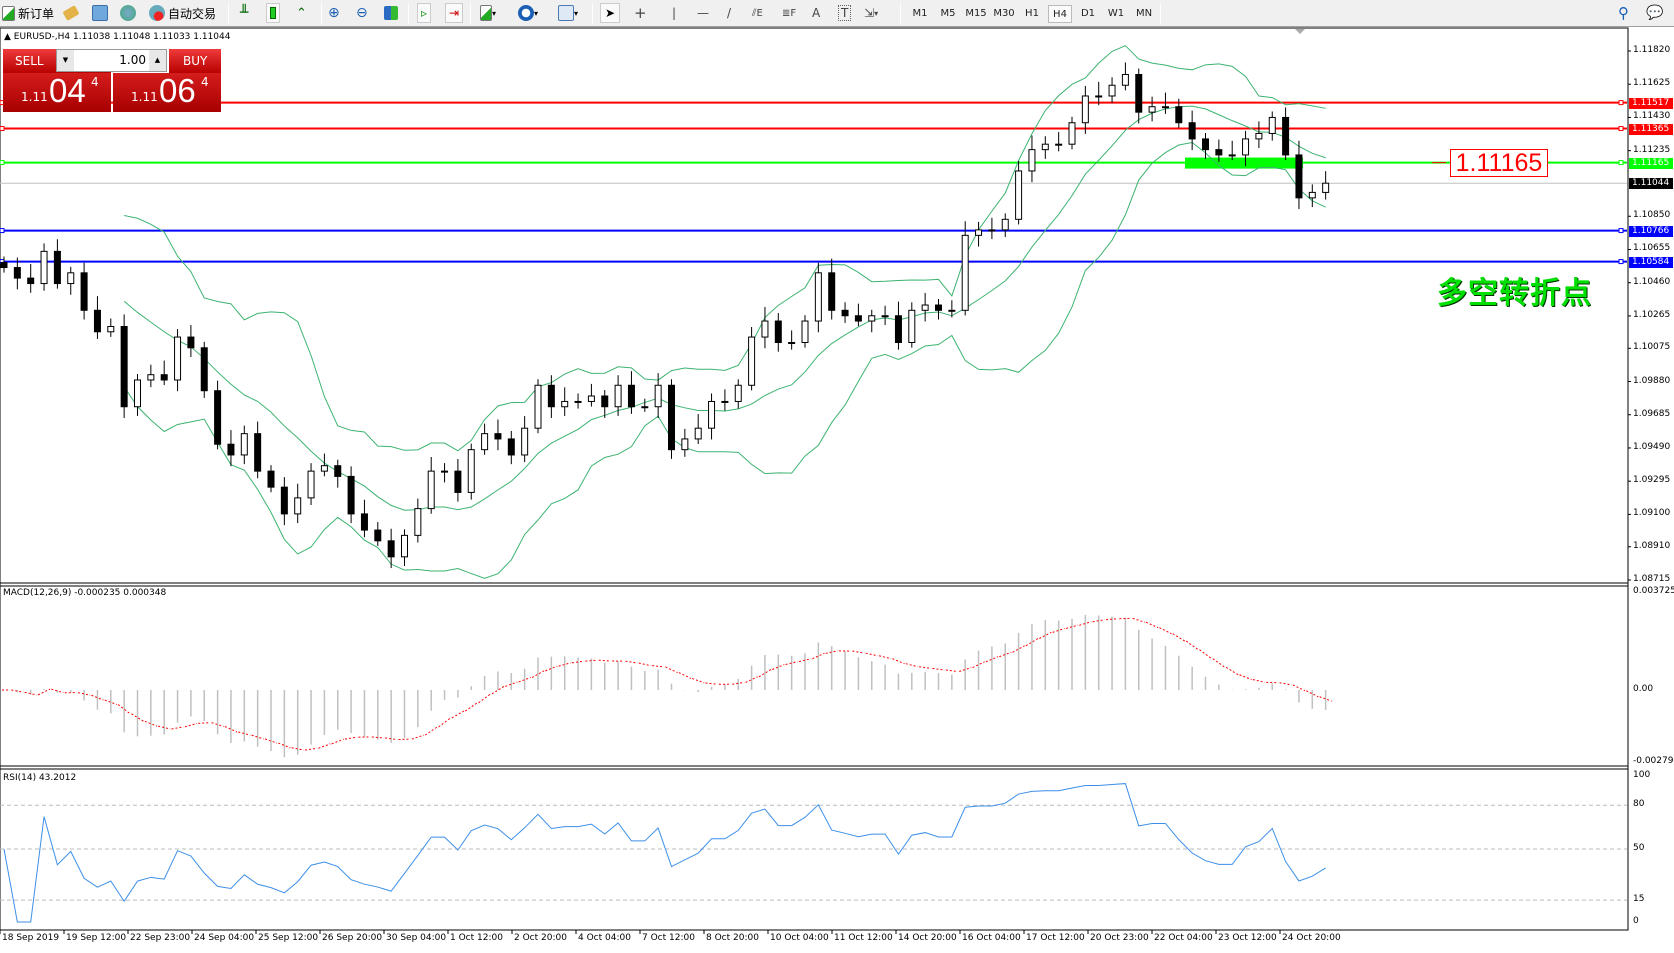  Describe the element at coordinates (391, 13) in the screenshot. I see `tile-windows-button` at that location.